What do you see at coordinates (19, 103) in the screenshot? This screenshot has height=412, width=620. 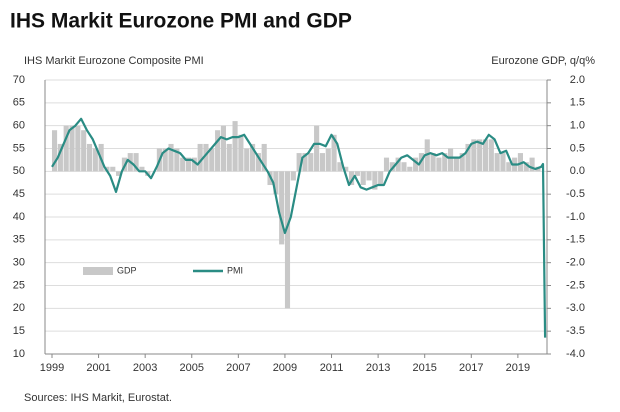 I see `y-tick-label: 65` at bounding box center [19, 103].